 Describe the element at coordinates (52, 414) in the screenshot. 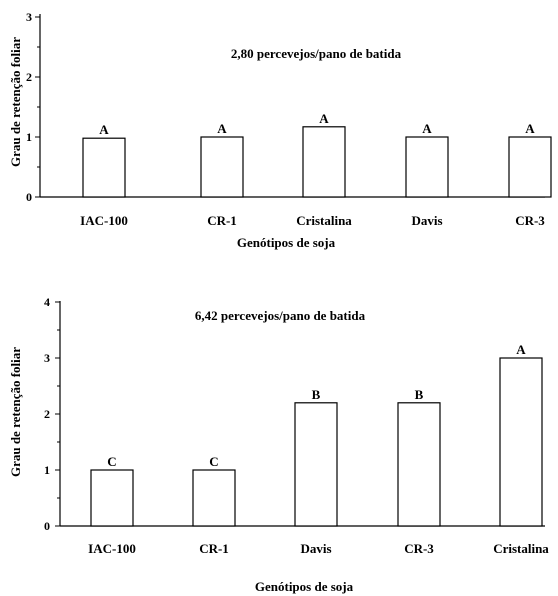

I see `y-ticks: 0 1 2 3 4` at that location.